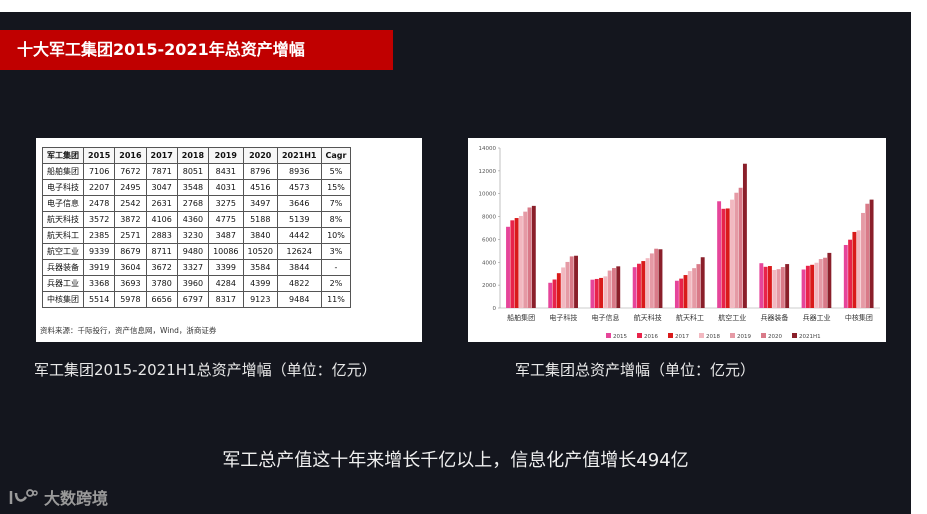  I want to click on caption-right: 军工集团总资产增幅（单位：亿元）, so click(635, 370).